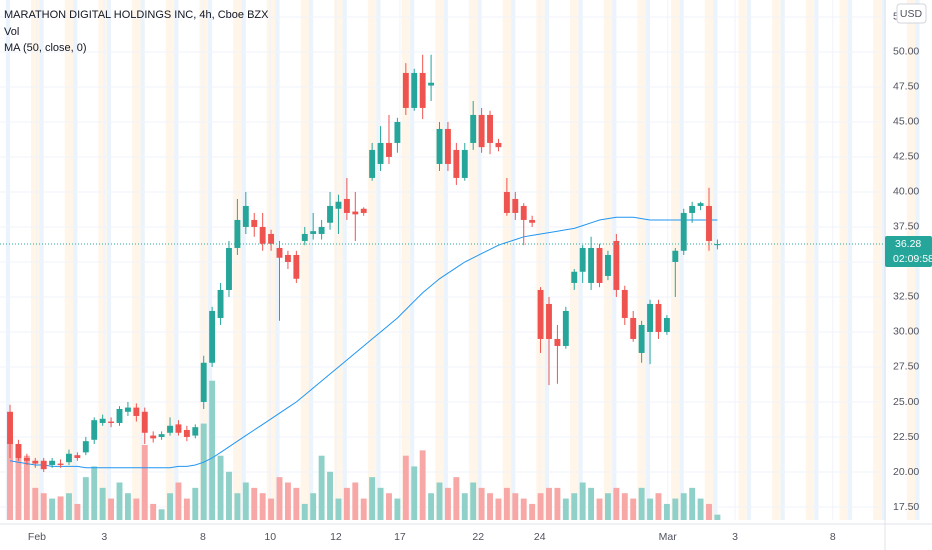 The width and height of the screenshot is (932, 550). I want to click on currency-box, so click(911, 13).